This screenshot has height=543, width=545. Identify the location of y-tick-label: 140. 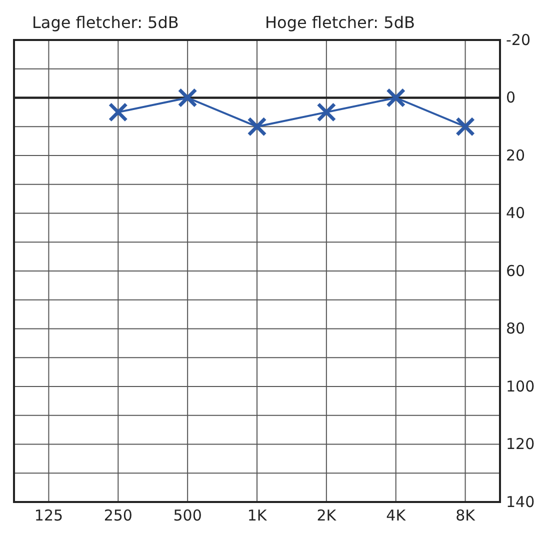
(520, 501).